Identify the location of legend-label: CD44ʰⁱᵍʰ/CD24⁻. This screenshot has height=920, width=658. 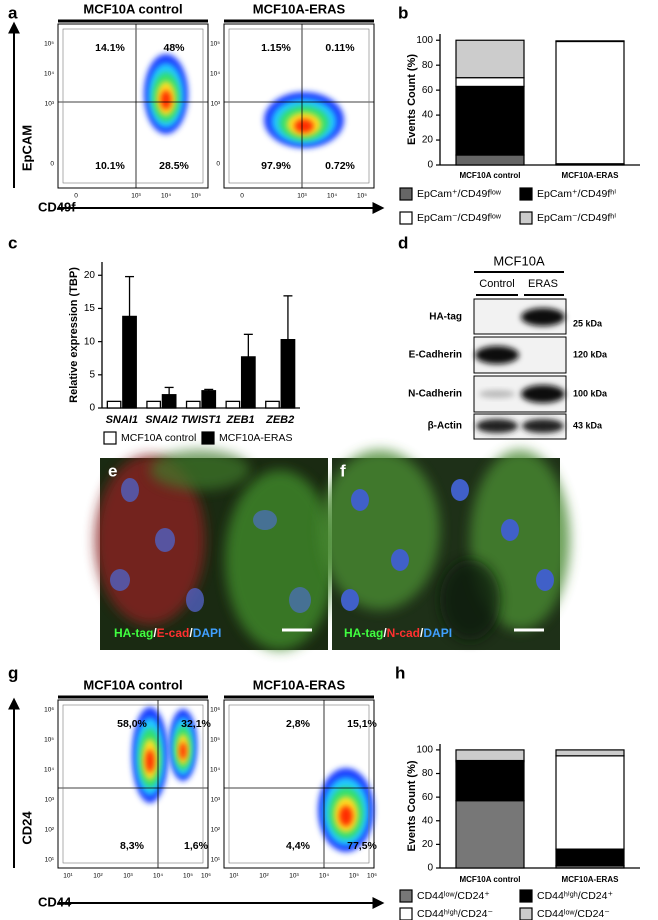
(455, 914).